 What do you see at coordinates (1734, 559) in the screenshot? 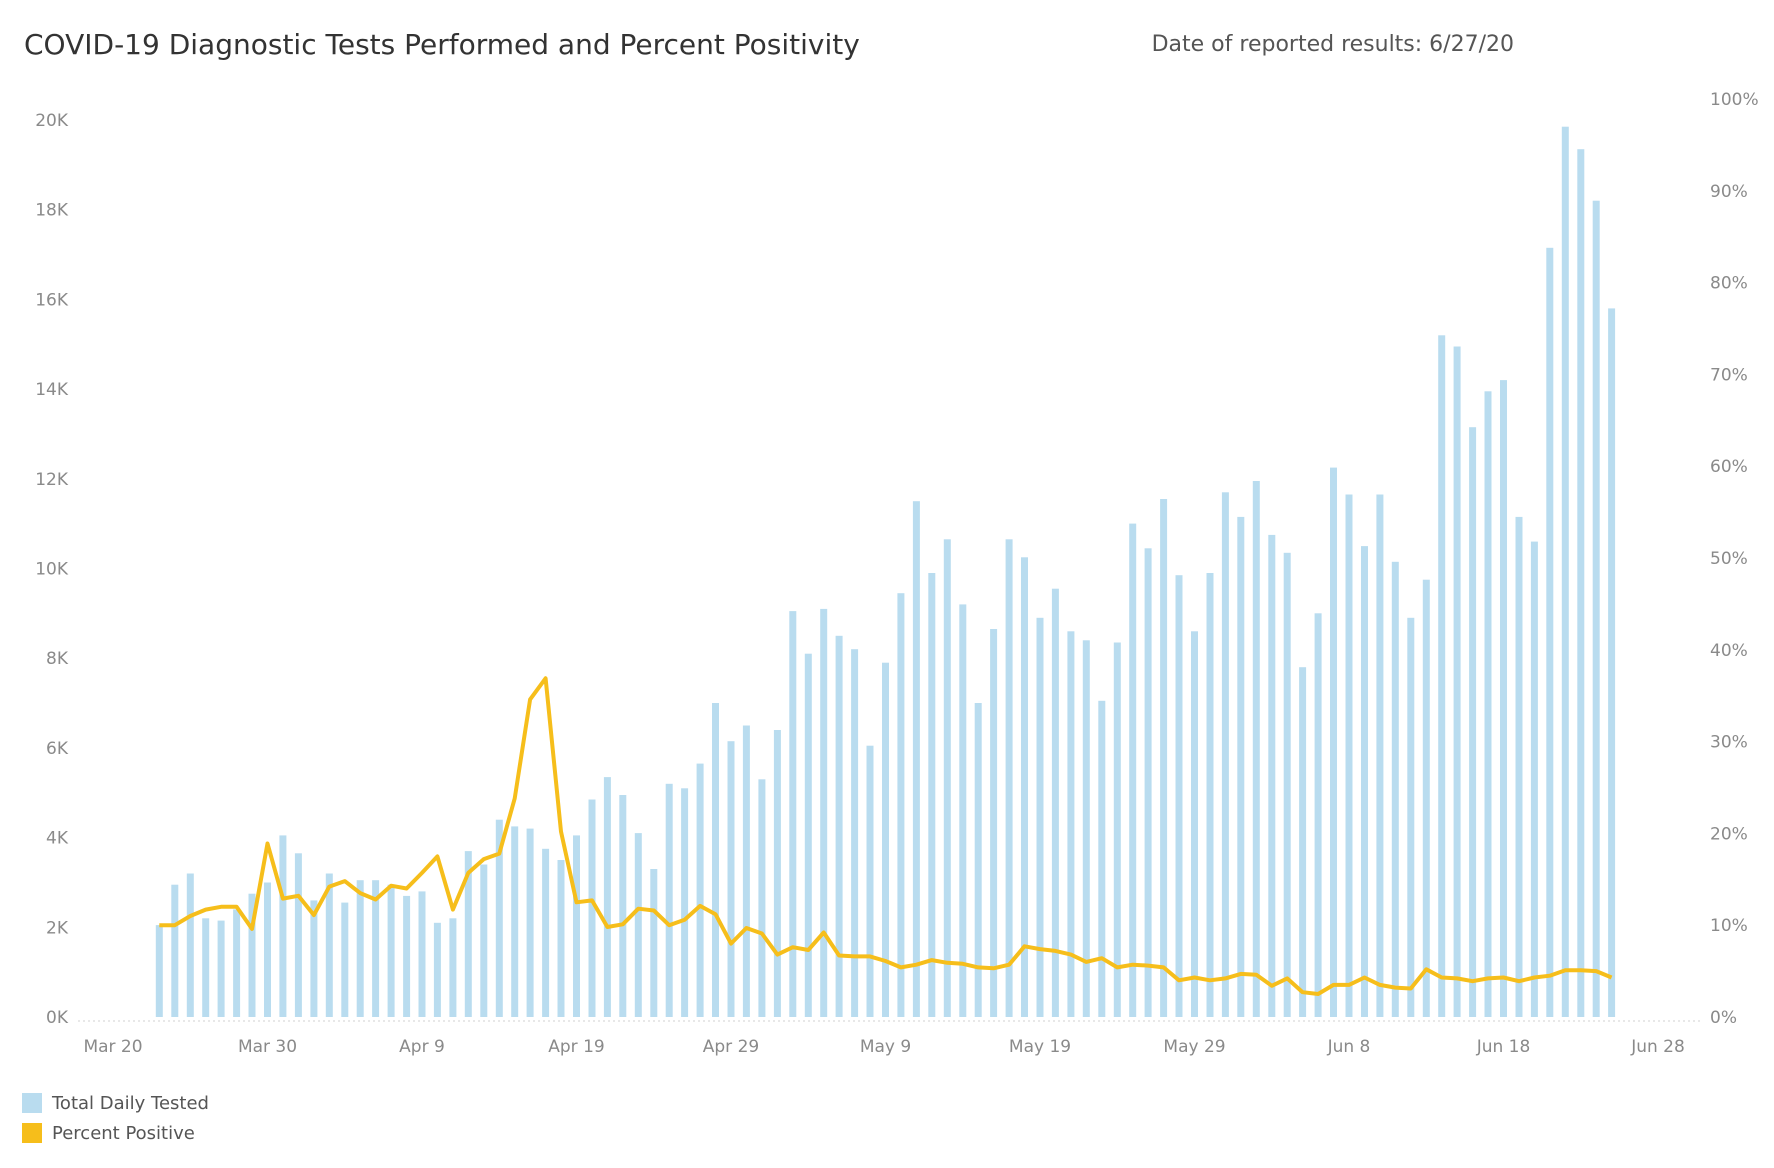
I see `right-axis: 0% 10% 20% 30% 40% 50% 60% 70% 80% 90% 100%` at bounding box center [1734, 559].